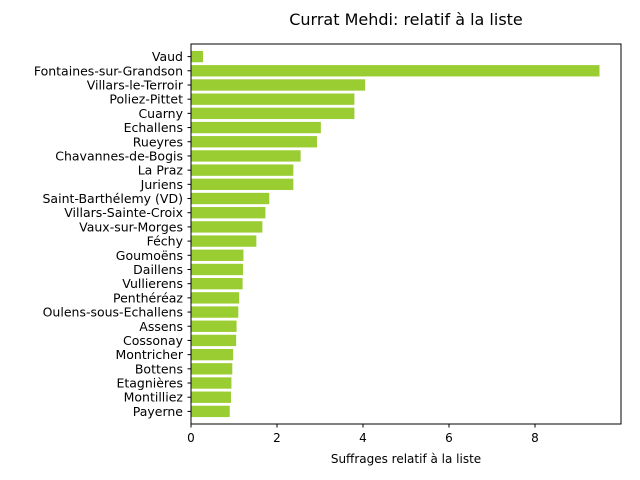 The height and width of the screenshot is (480, 640). I want to click on chart-title: Currat Mehdi: relatif à la liste, so click(406, 19).